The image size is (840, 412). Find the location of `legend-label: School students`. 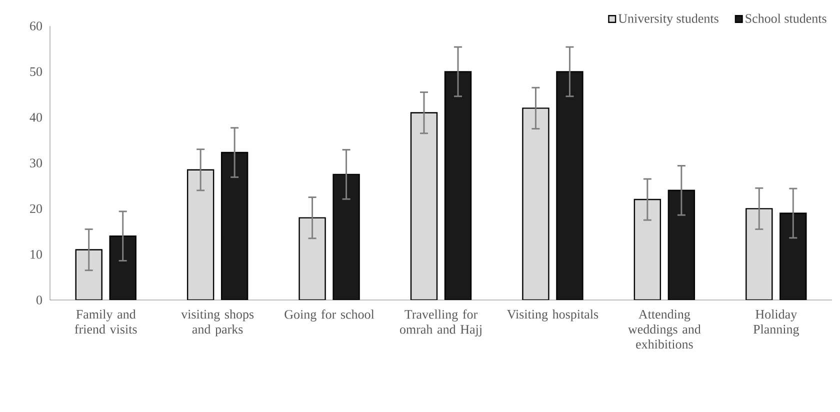

legend-label: School students is located at coordinates (786, 18).